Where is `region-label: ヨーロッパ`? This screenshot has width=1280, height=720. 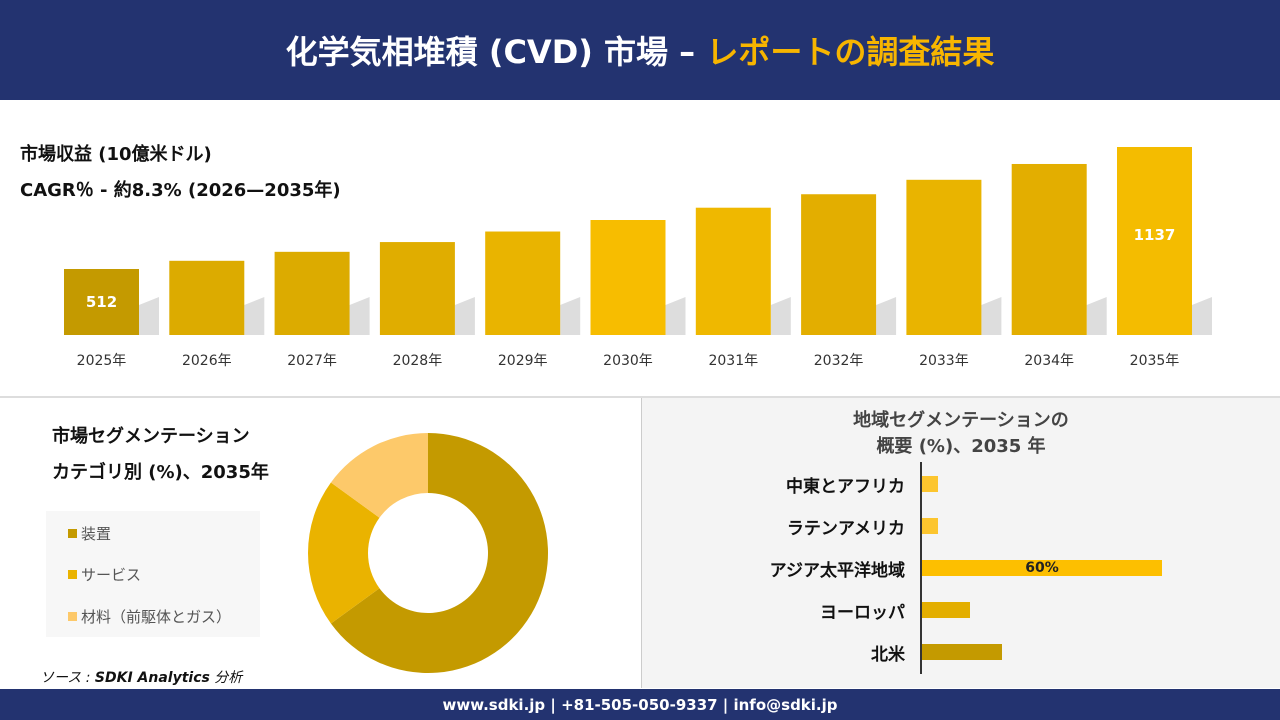 region-label: ヨーロッパ is located at coordinates (862, 613).